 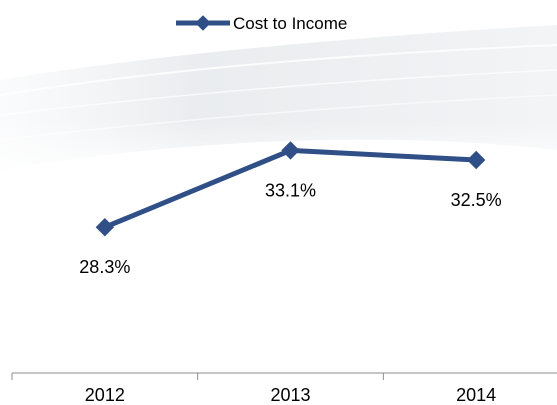 What do you see at coordinates (476, 395) in the screenshot?
I see `x-tick-label: 2014` at bounding box center [476, 395].